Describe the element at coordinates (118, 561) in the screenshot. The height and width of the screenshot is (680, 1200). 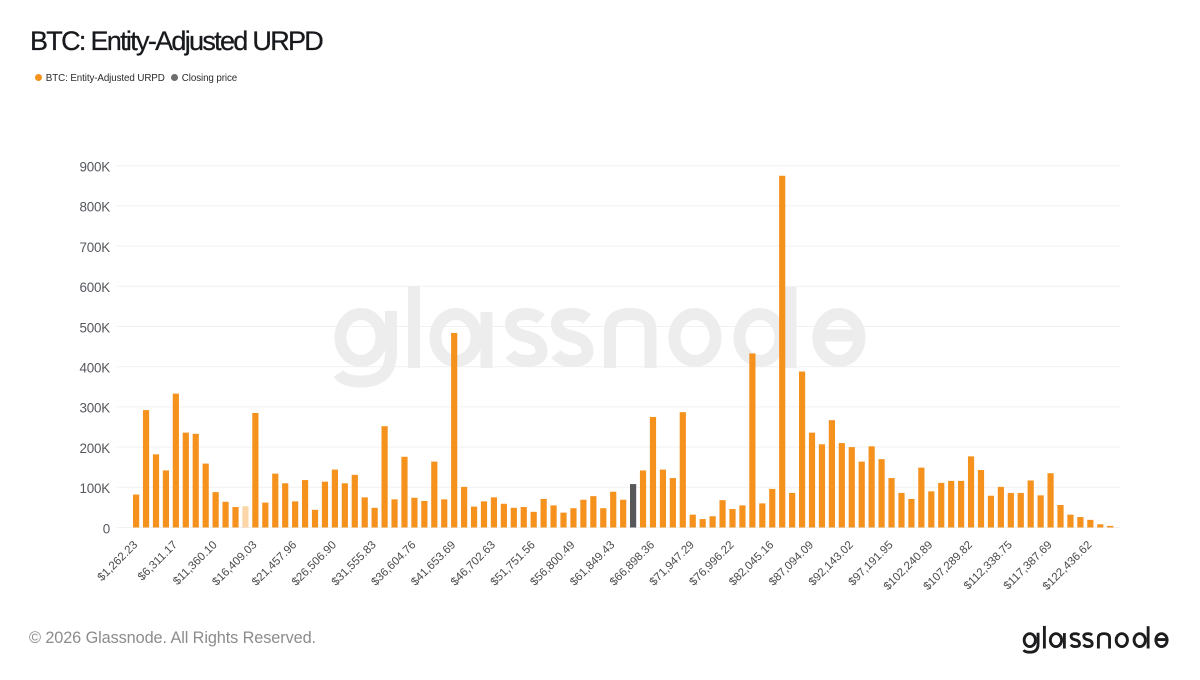
I see `svg-text: $1,262.23` at that location.